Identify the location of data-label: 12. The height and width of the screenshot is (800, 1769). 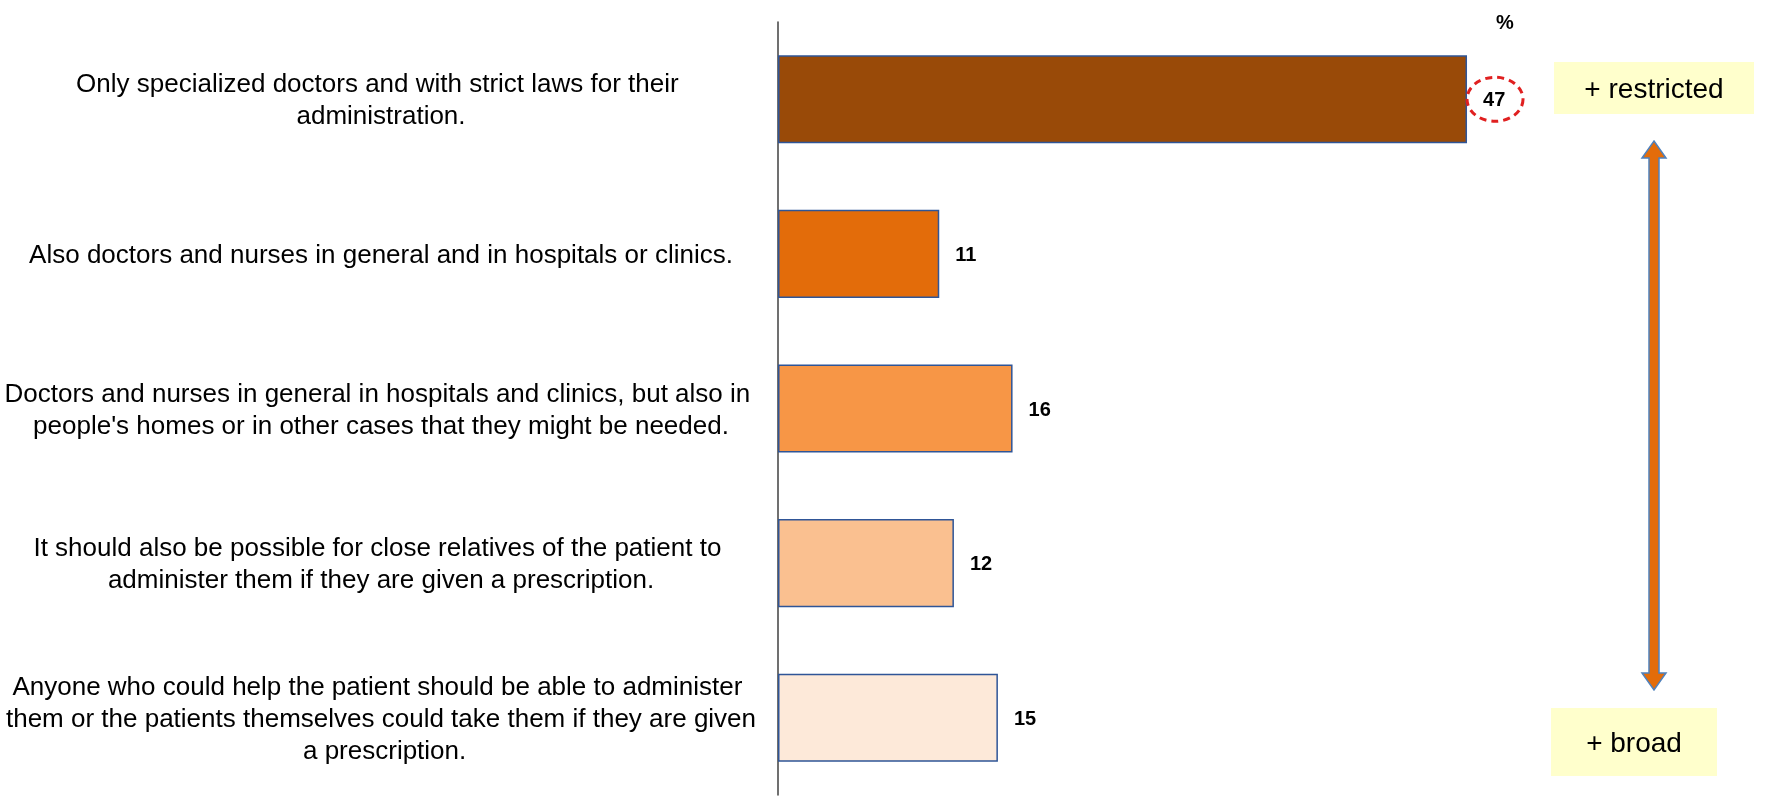
(981, 563).